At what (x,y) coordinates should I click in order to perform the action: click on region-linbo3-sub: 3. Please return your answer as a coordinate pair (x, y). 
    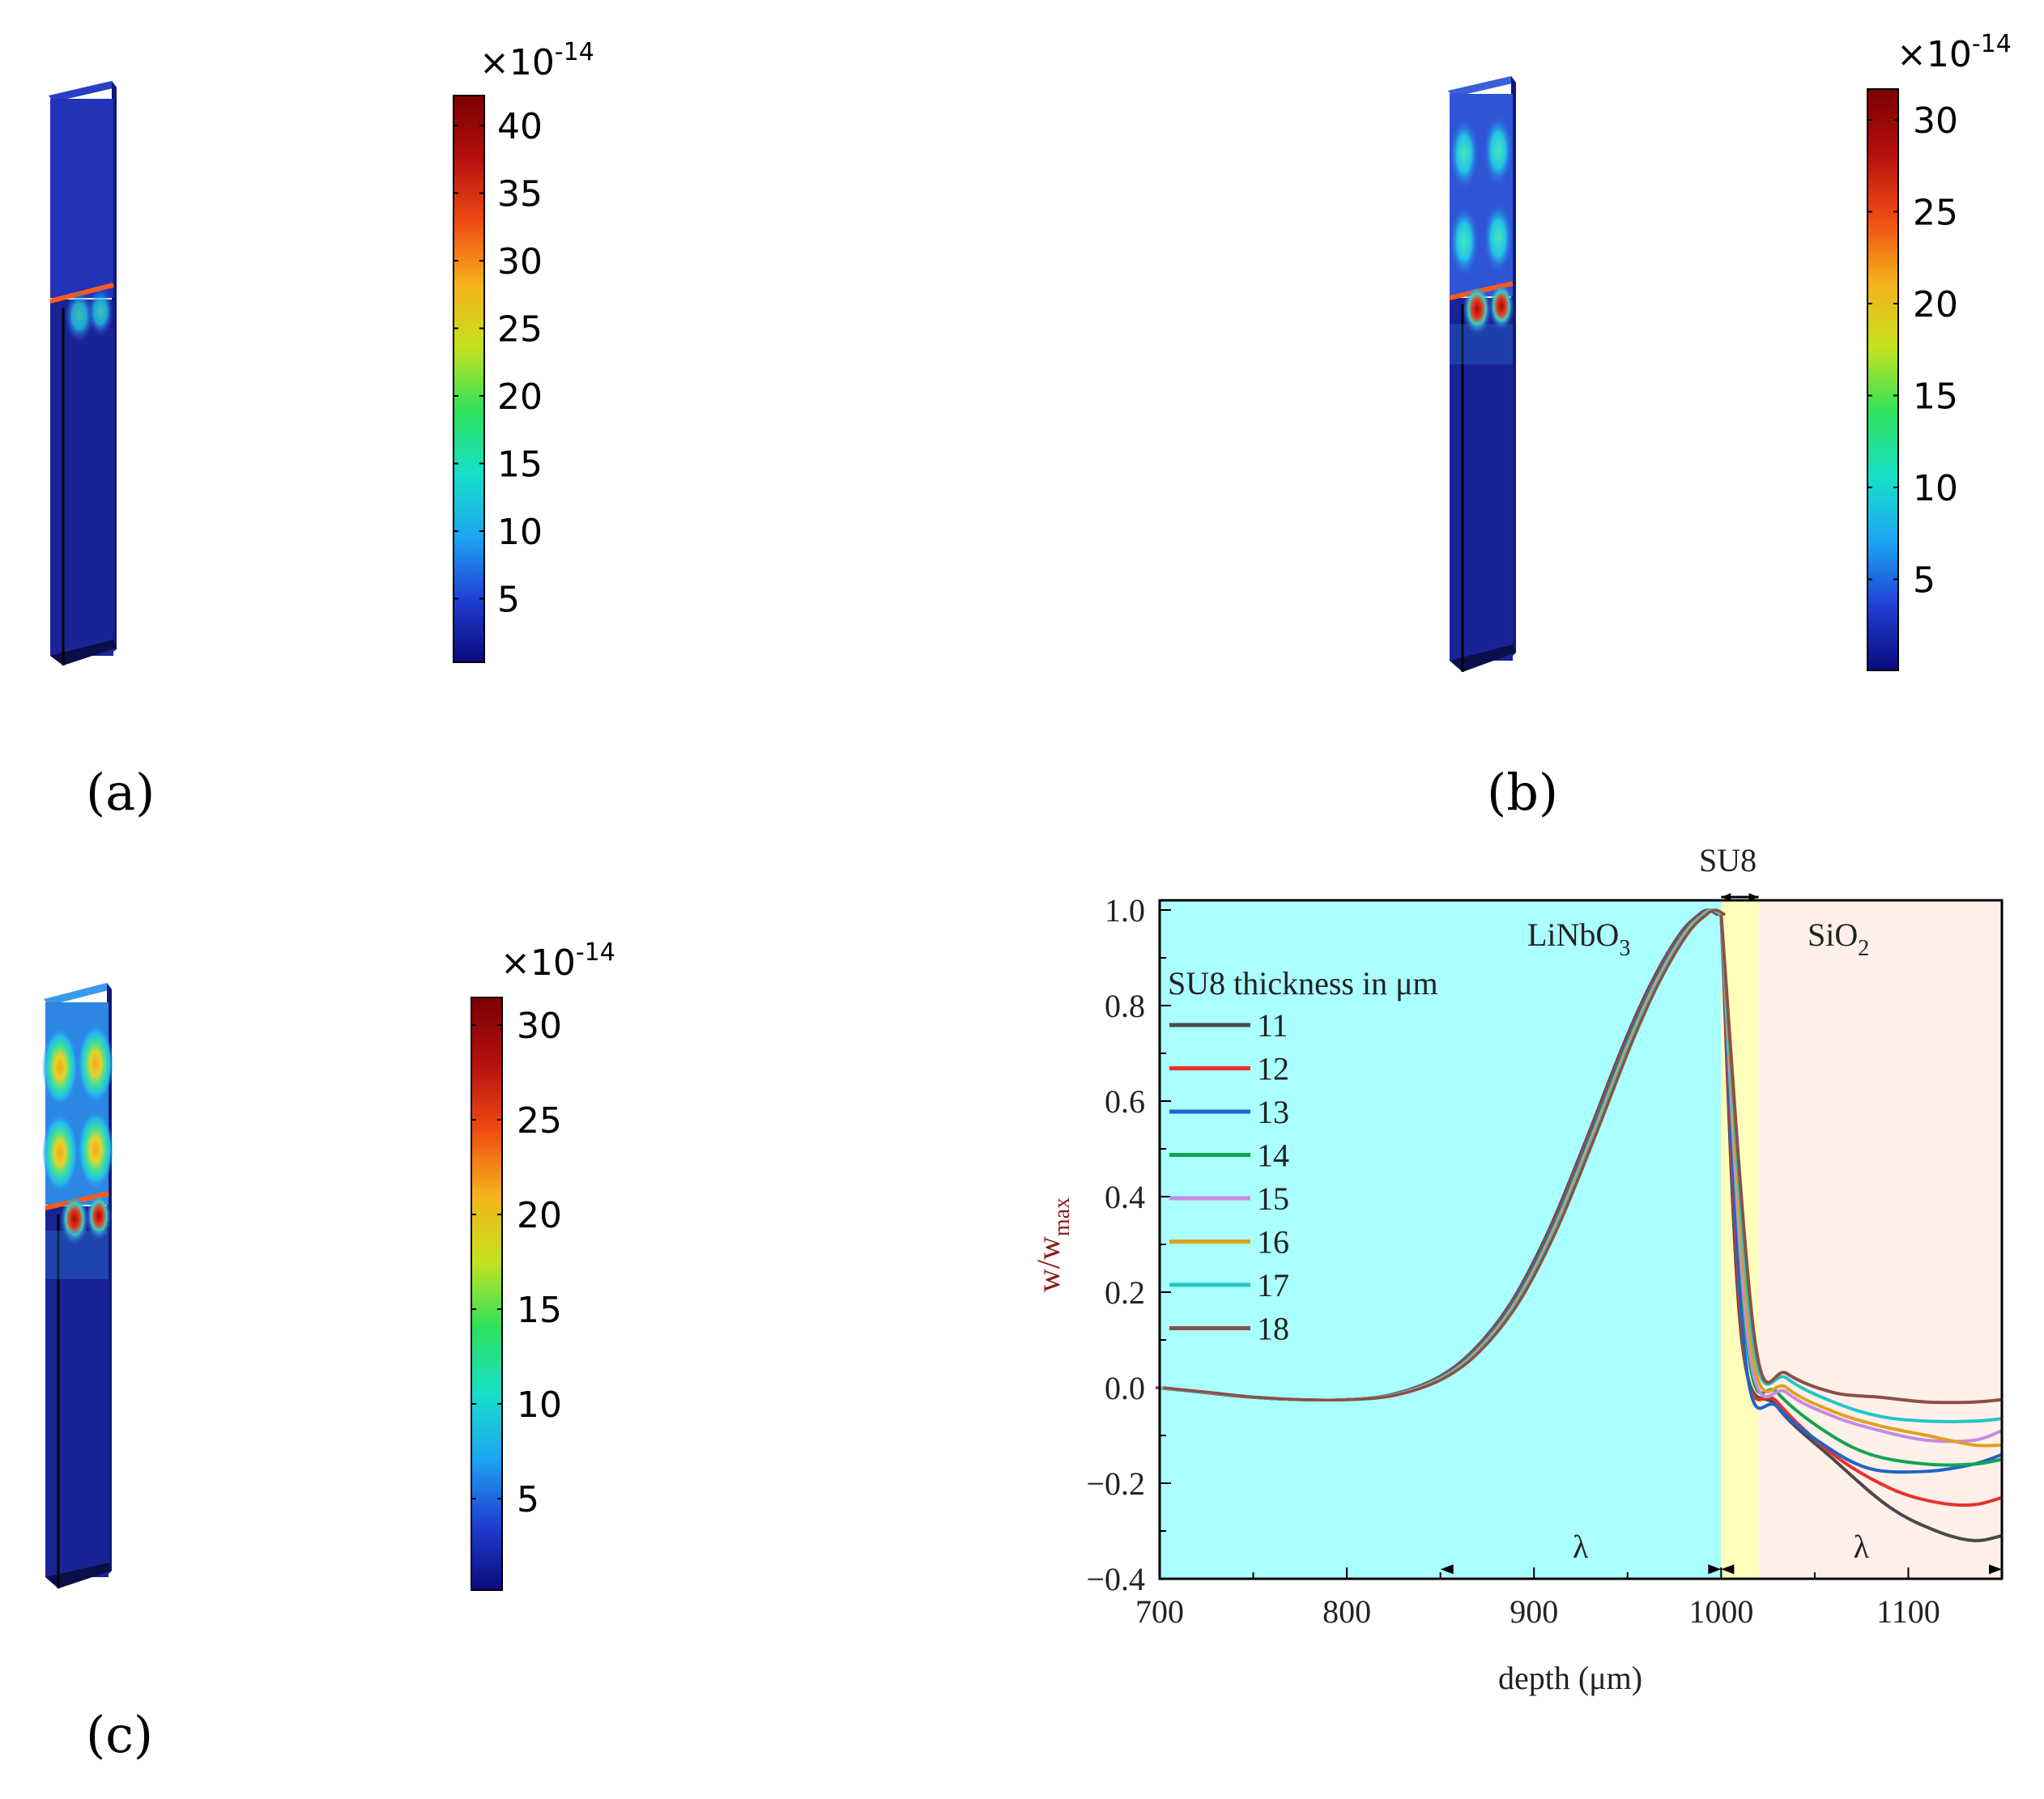
    Looking at the image, I should click on (1624, 948).